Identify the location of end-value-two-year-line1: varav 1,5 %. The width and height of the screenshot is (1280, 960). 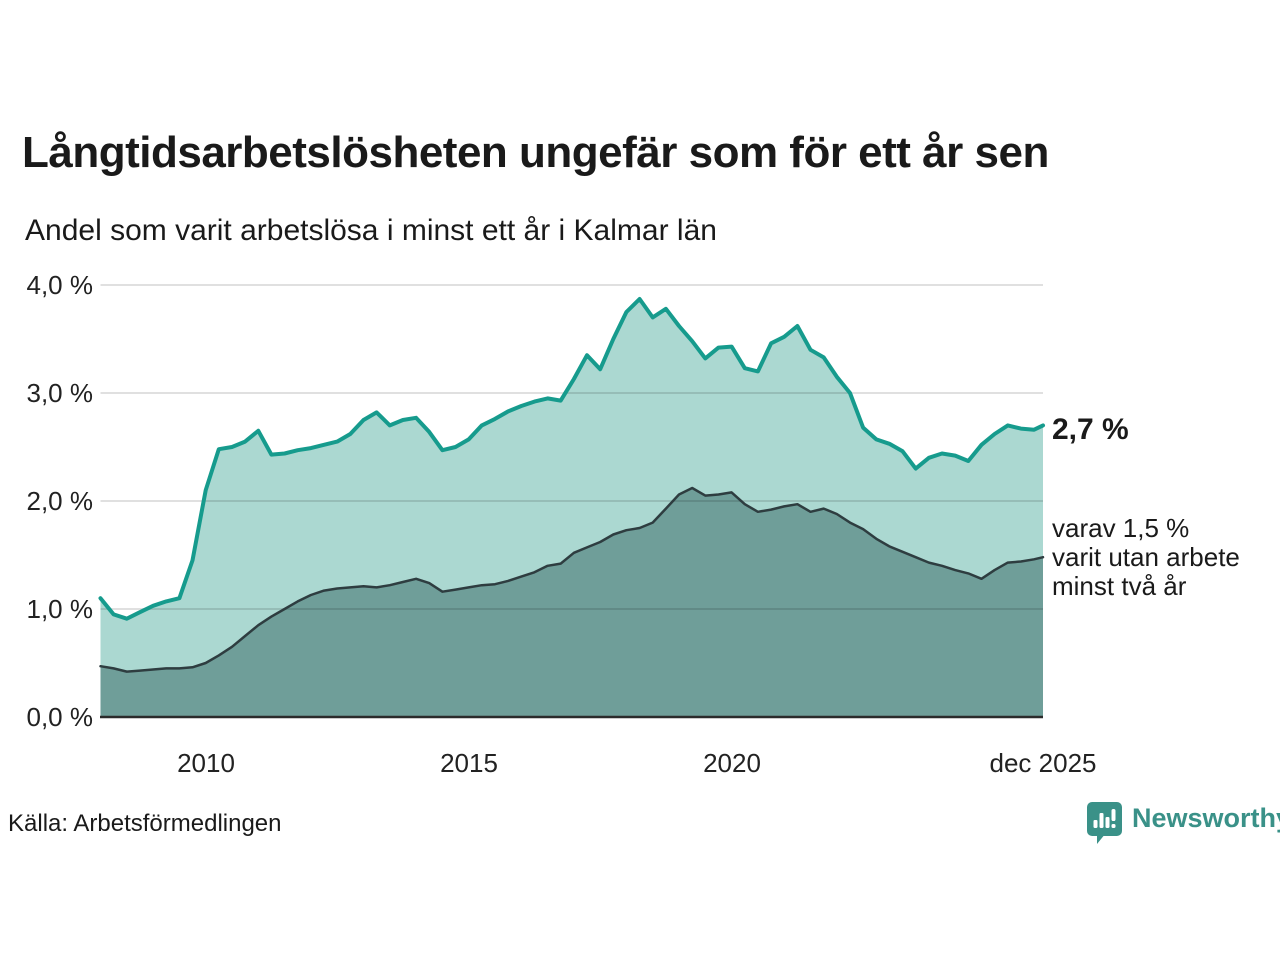
(1121, 528).